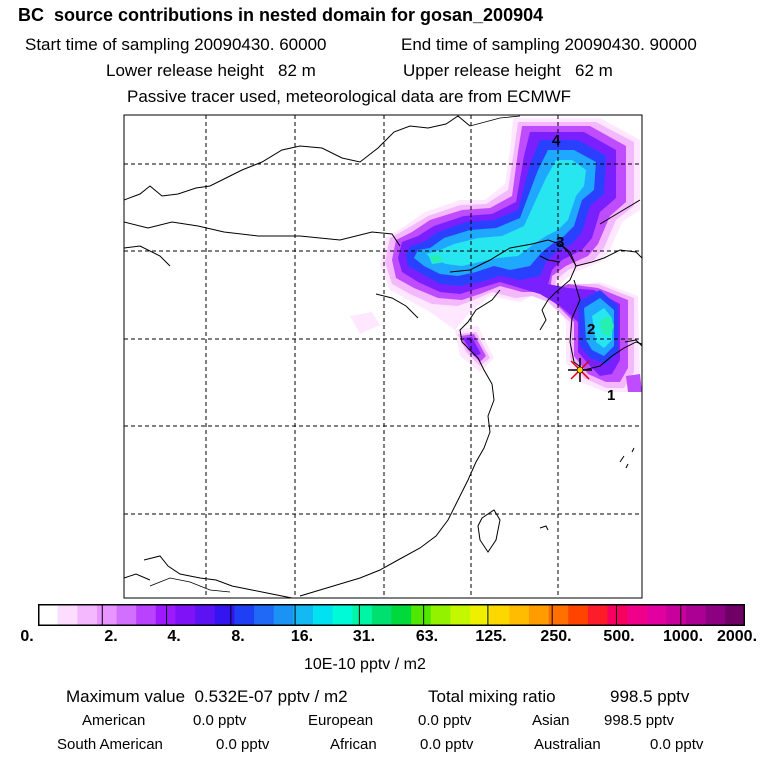  I want to click on lower-release-height-label: Lower release height 82 m, so click(211, 70).